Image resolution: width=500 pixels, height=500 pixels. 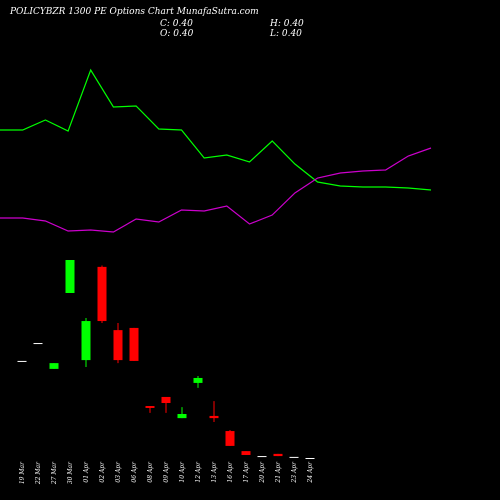 What do you see at coordinates (310, 472) in the screenshot?
I see `x-tick-label: 24 Apr` at bounding box center [310, 472].